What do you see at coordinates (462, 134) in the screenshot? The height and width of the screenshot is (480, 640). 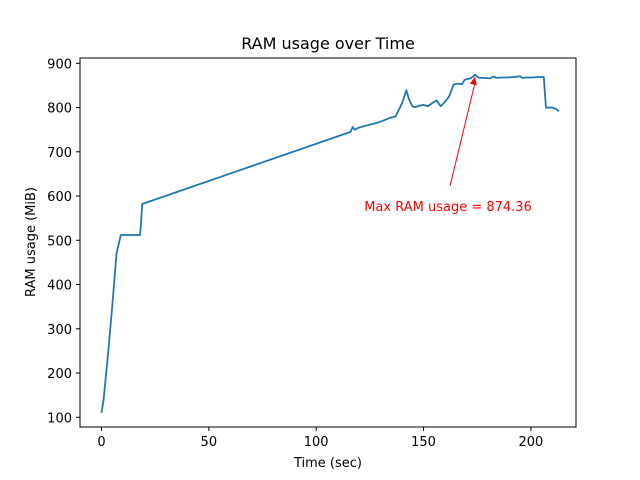 I see `annotation-arrow-line` at bounding box center [462, 134].